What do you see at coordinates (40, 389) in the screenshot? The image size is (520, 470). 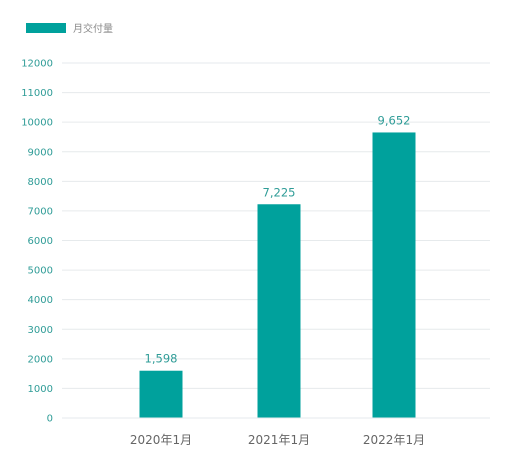 I see `y-tick-label: 1000` at bounding box center [40, 389].